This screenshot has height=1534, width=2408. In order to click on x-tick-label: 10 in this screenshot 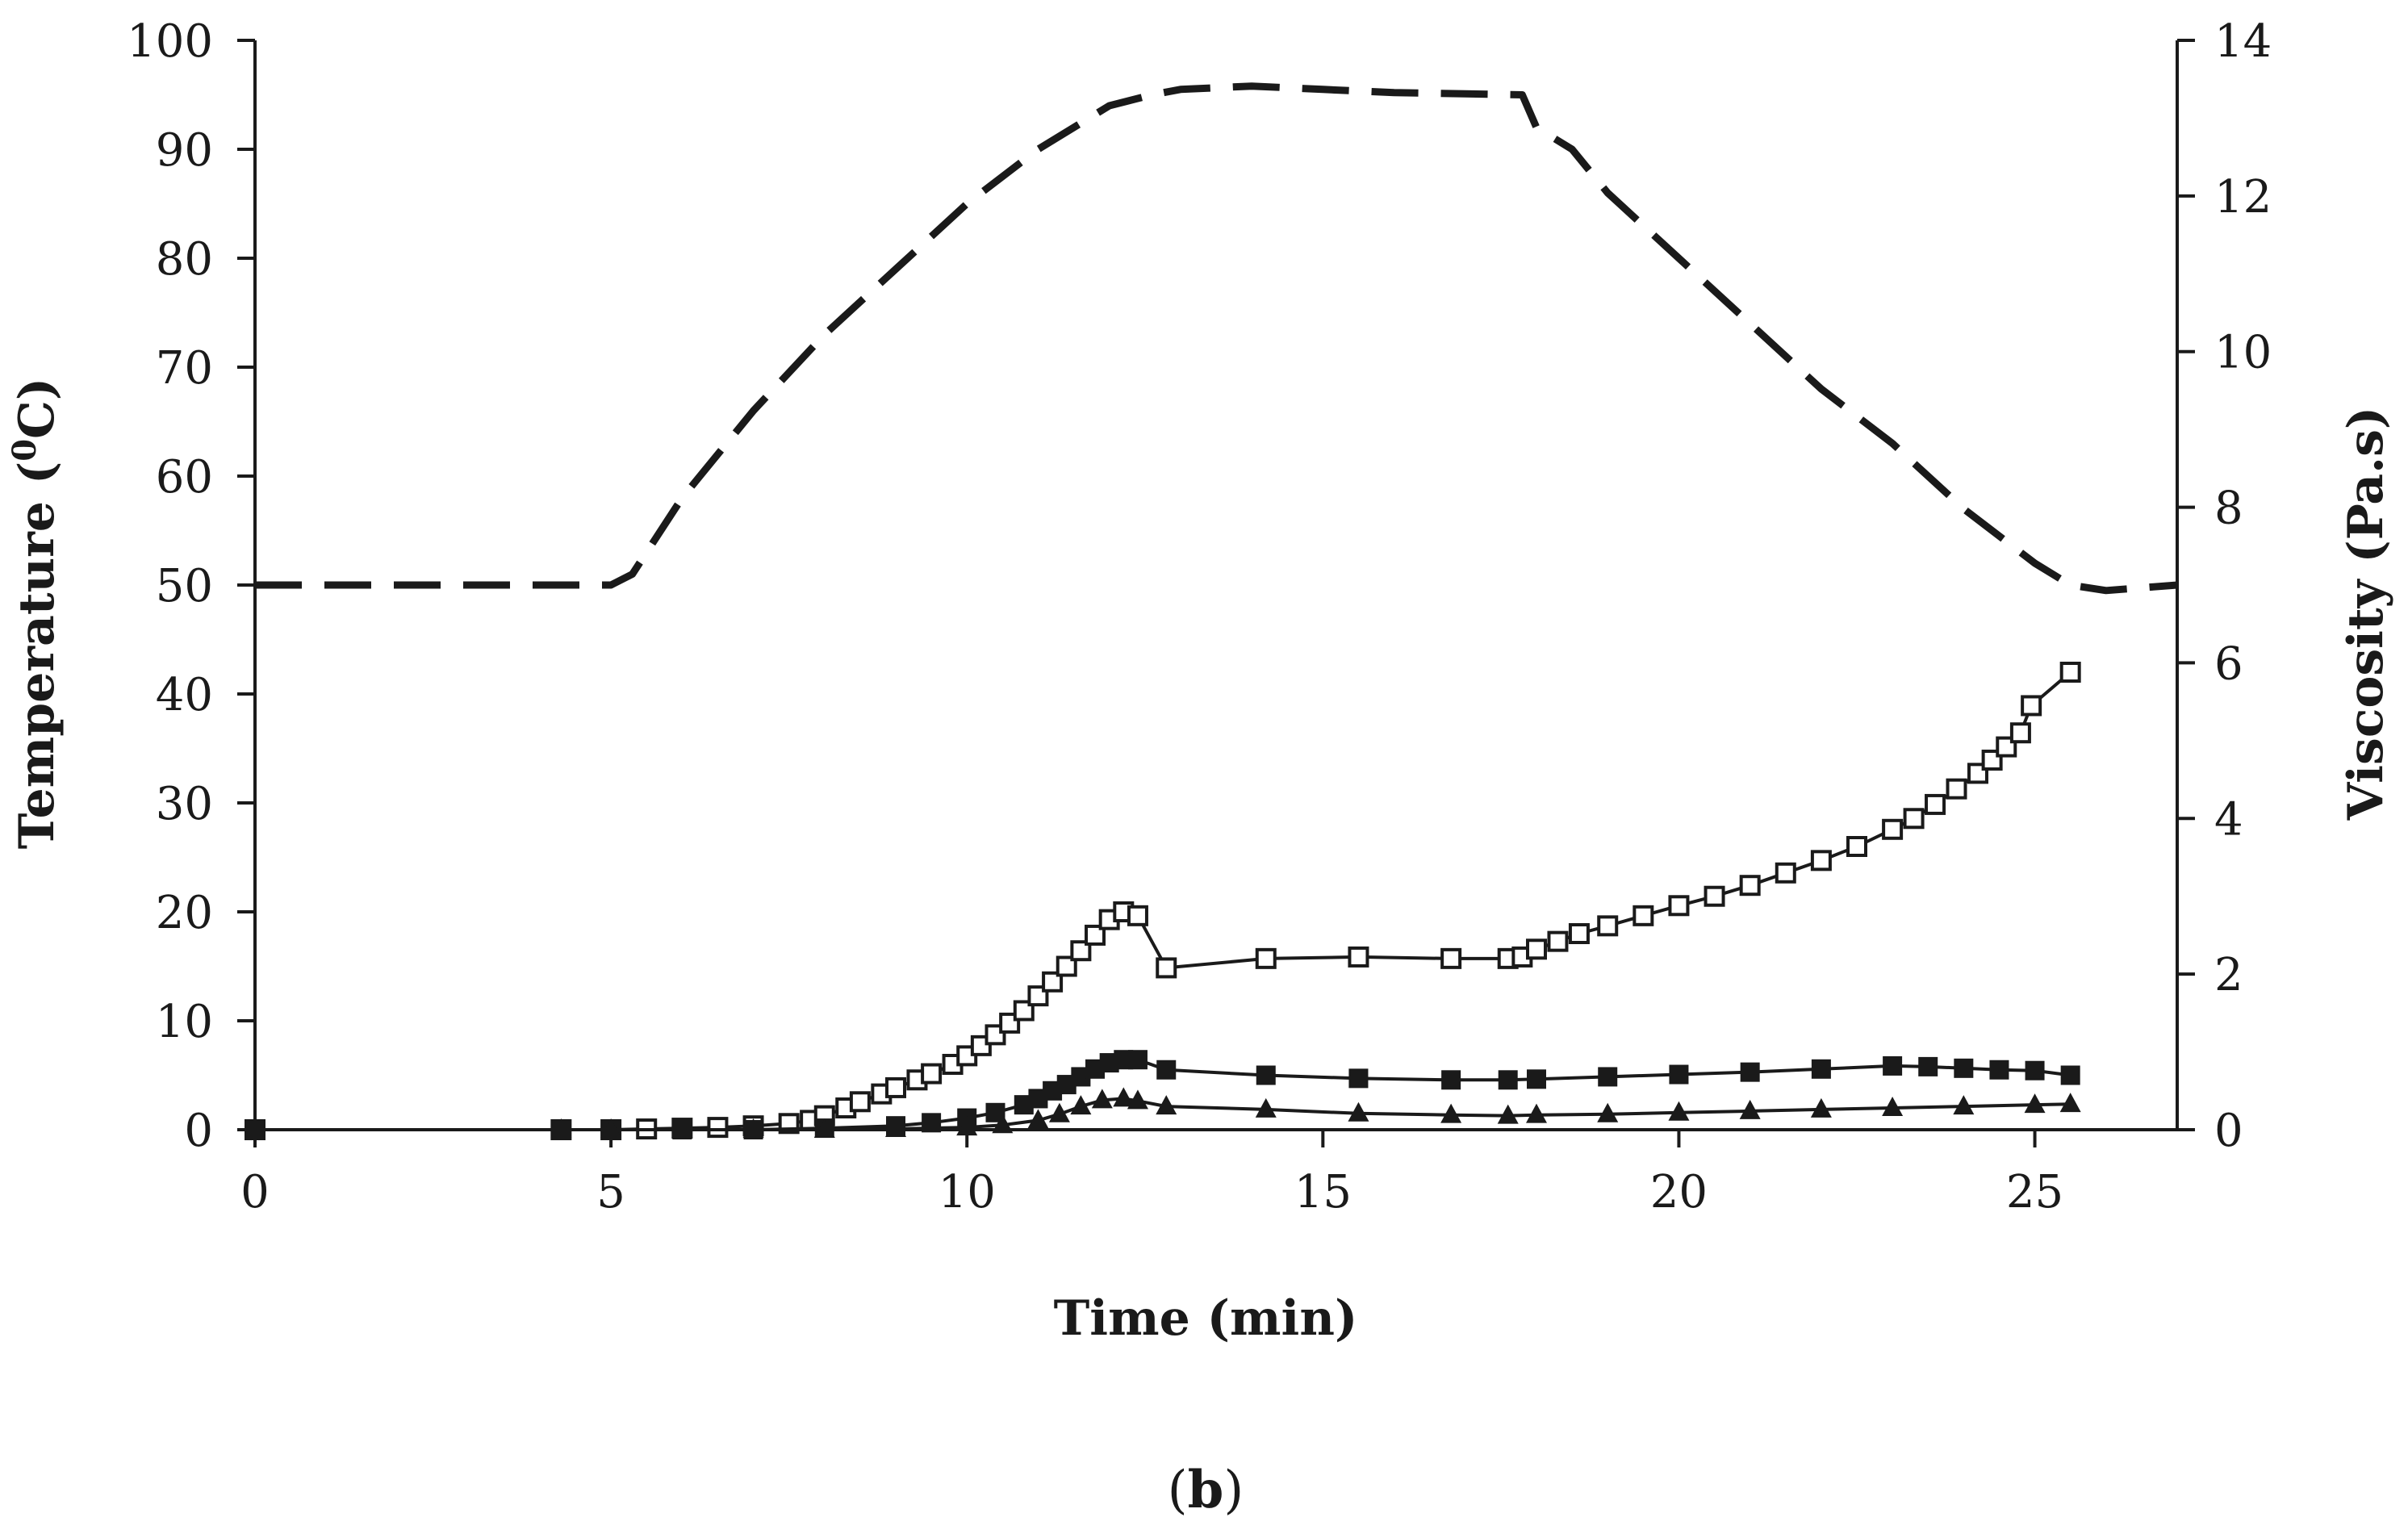, I will do `click(967, 1192)`.